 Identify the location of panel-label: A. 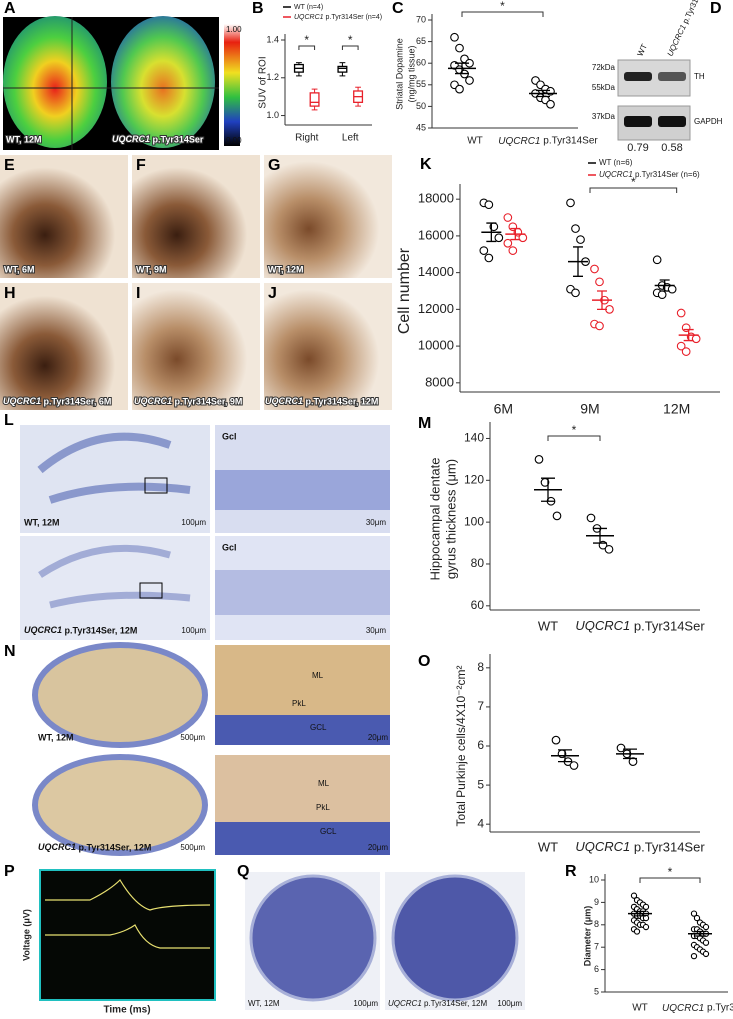
(10, 8).